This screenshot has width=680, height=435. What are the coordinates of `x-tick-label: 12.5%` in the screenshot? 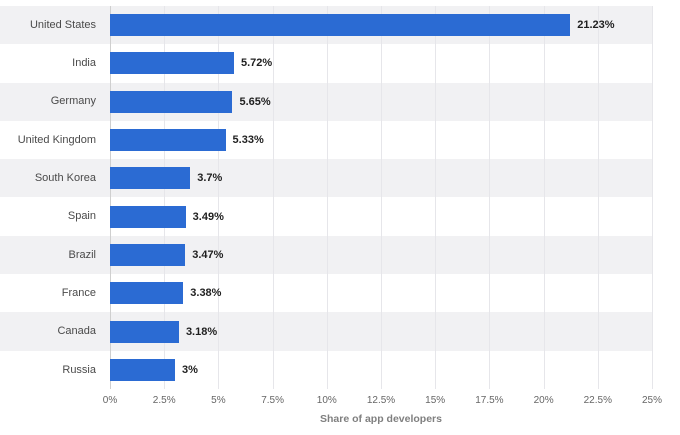 It's located at (381, 400).